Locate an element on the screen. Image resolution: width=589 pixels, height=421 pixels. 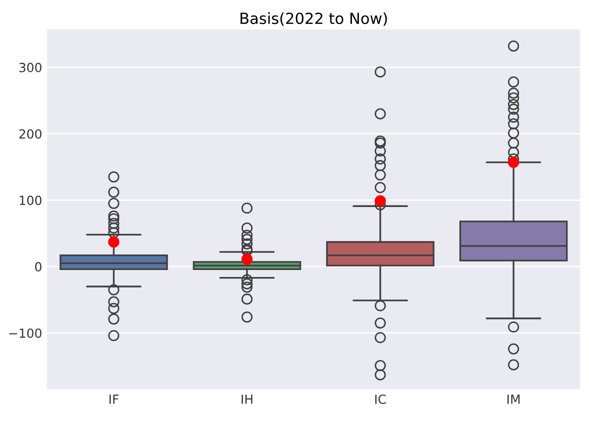
y-tick-label: 0 is located at coordinates (38, 267).